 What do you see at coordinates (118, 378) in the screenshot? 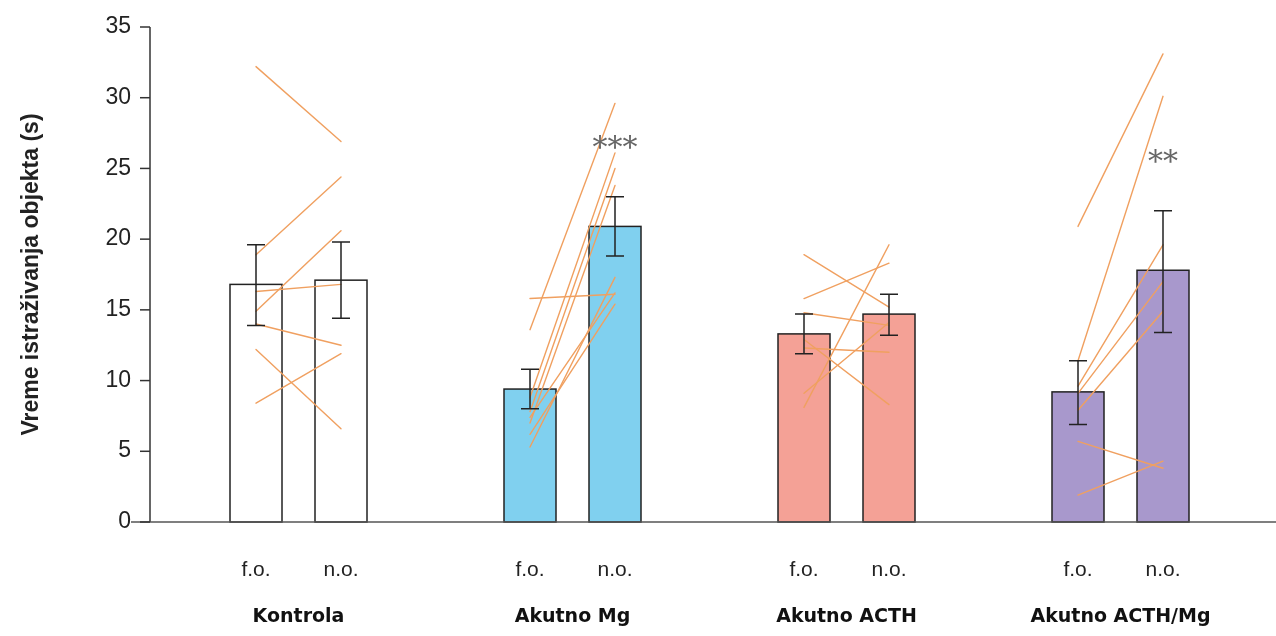
I see `y-tick-label: 10` at bounding box center [118, 378].